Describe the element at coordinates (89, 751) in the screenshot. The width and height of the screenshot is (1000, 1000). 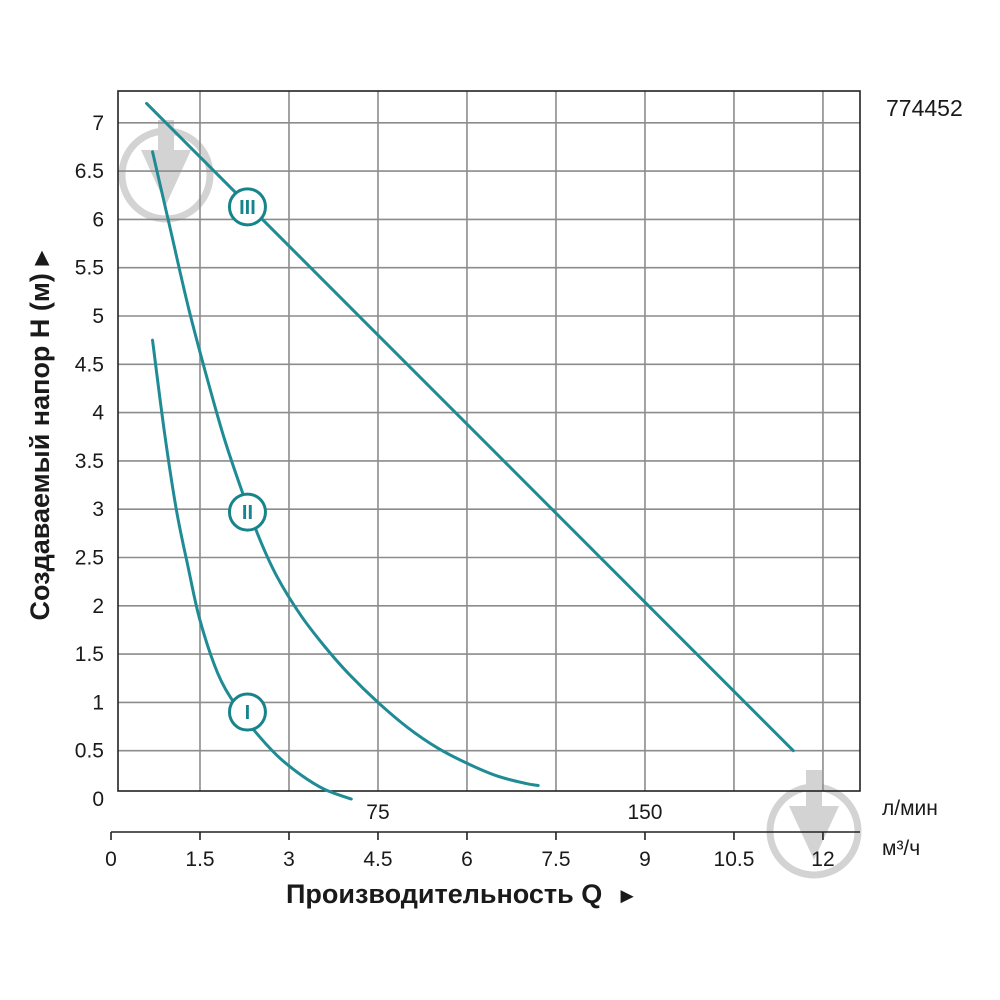
I see `y-tick-label: 0.5` at that location.